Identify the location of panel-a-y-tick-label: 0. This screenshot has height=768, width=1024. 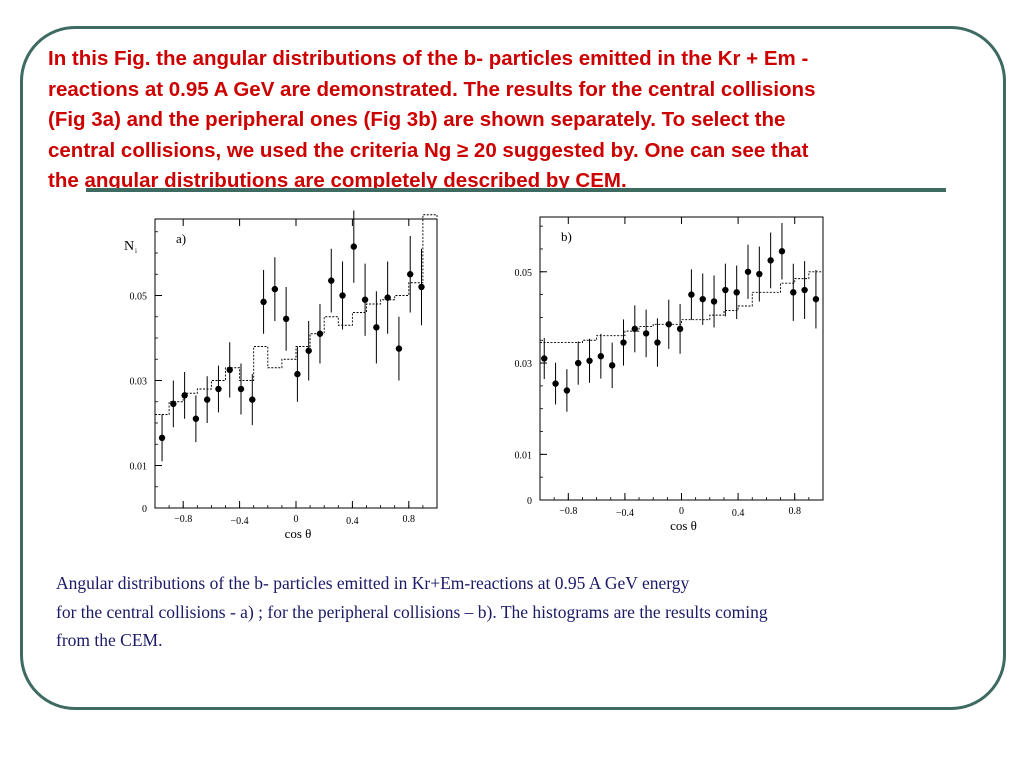
(144, 509).